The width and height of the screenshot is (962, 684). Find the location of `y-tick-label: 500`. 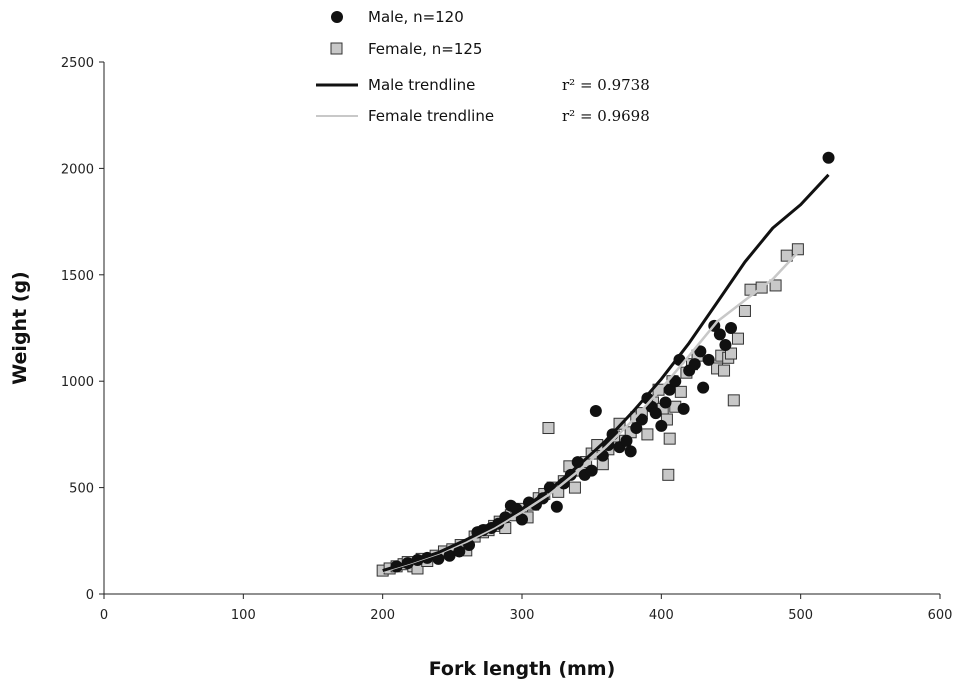

y-tick-label: 500 is located at coordinates (81, 489).